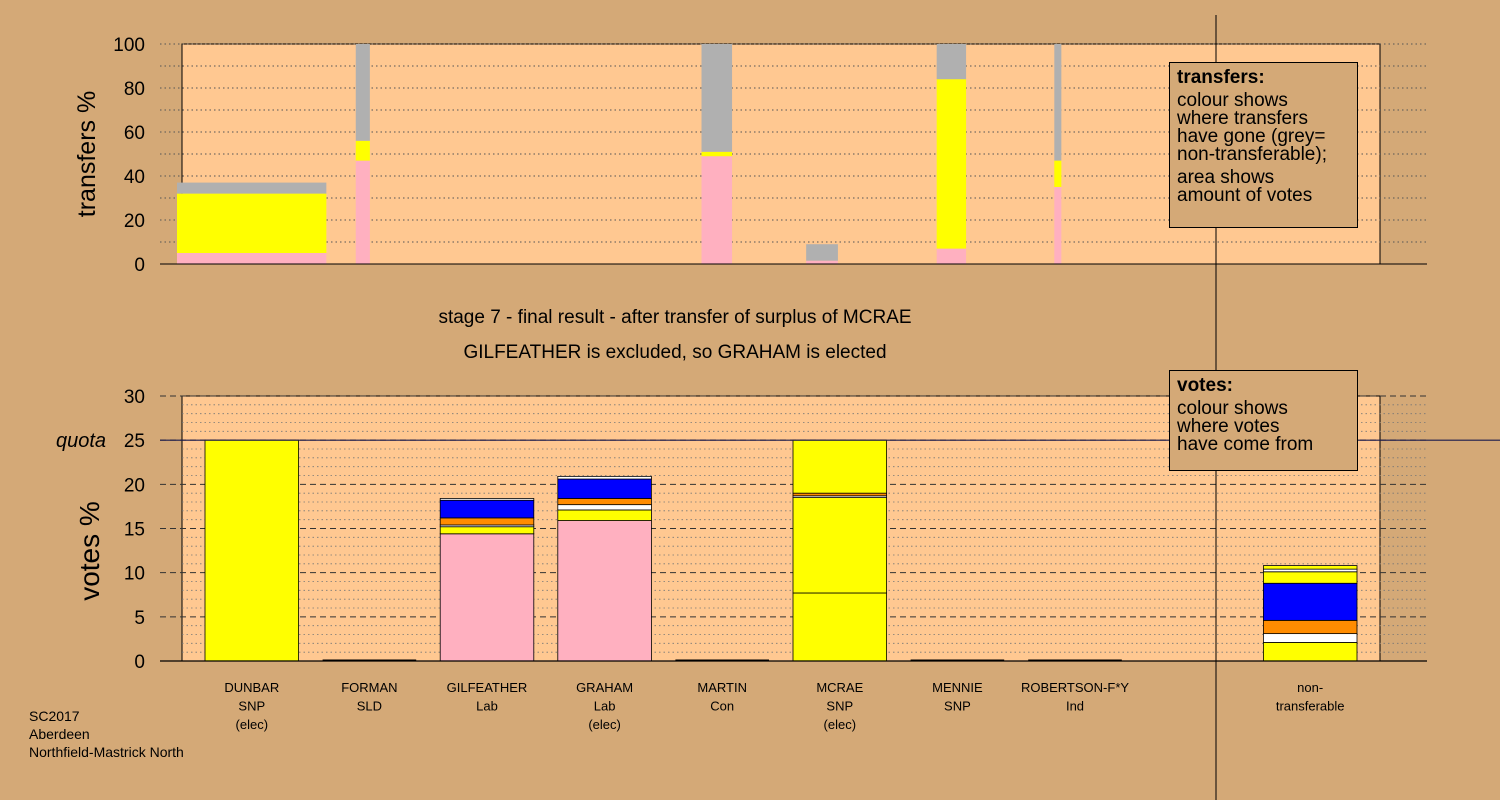  I want to click on votes-tick-label: 5, so click(139, 618).